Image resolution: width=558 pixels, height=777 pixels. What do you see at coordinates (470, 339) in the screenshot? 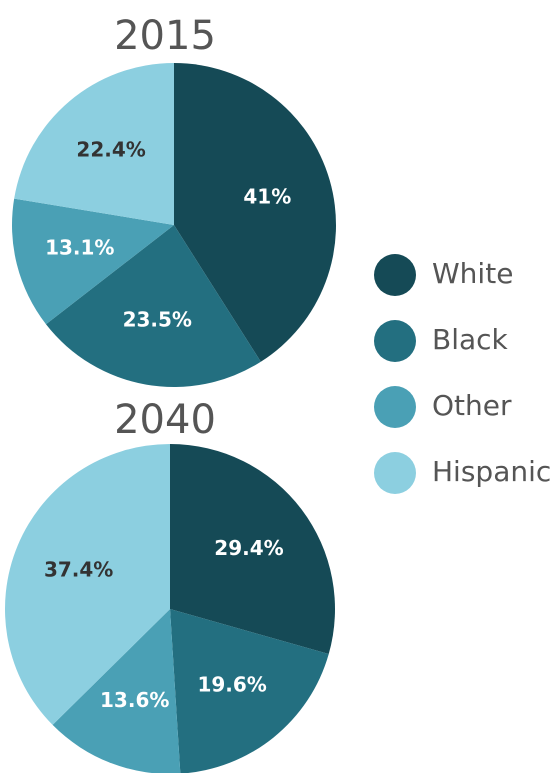
I see `legend-label: Black` at bounding box center [470, 339].